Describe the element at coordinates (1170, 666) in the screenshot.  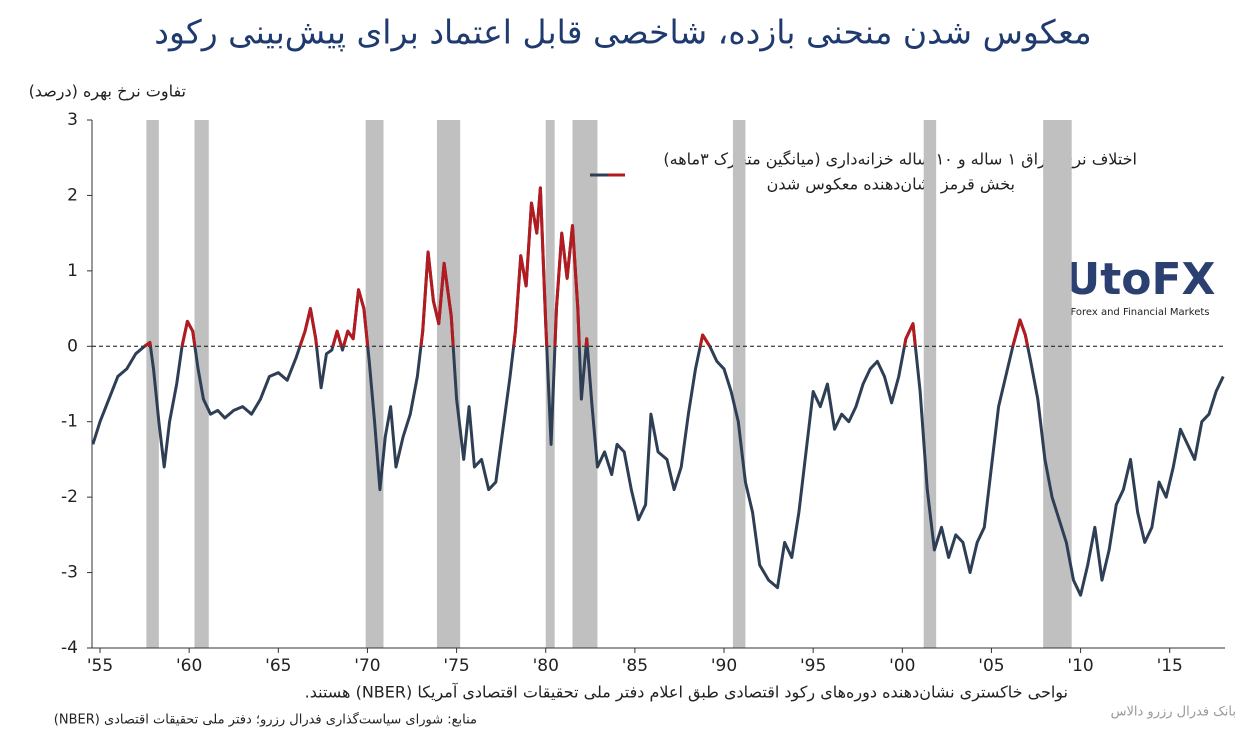
I see `x-tick-label: '15` at that location.